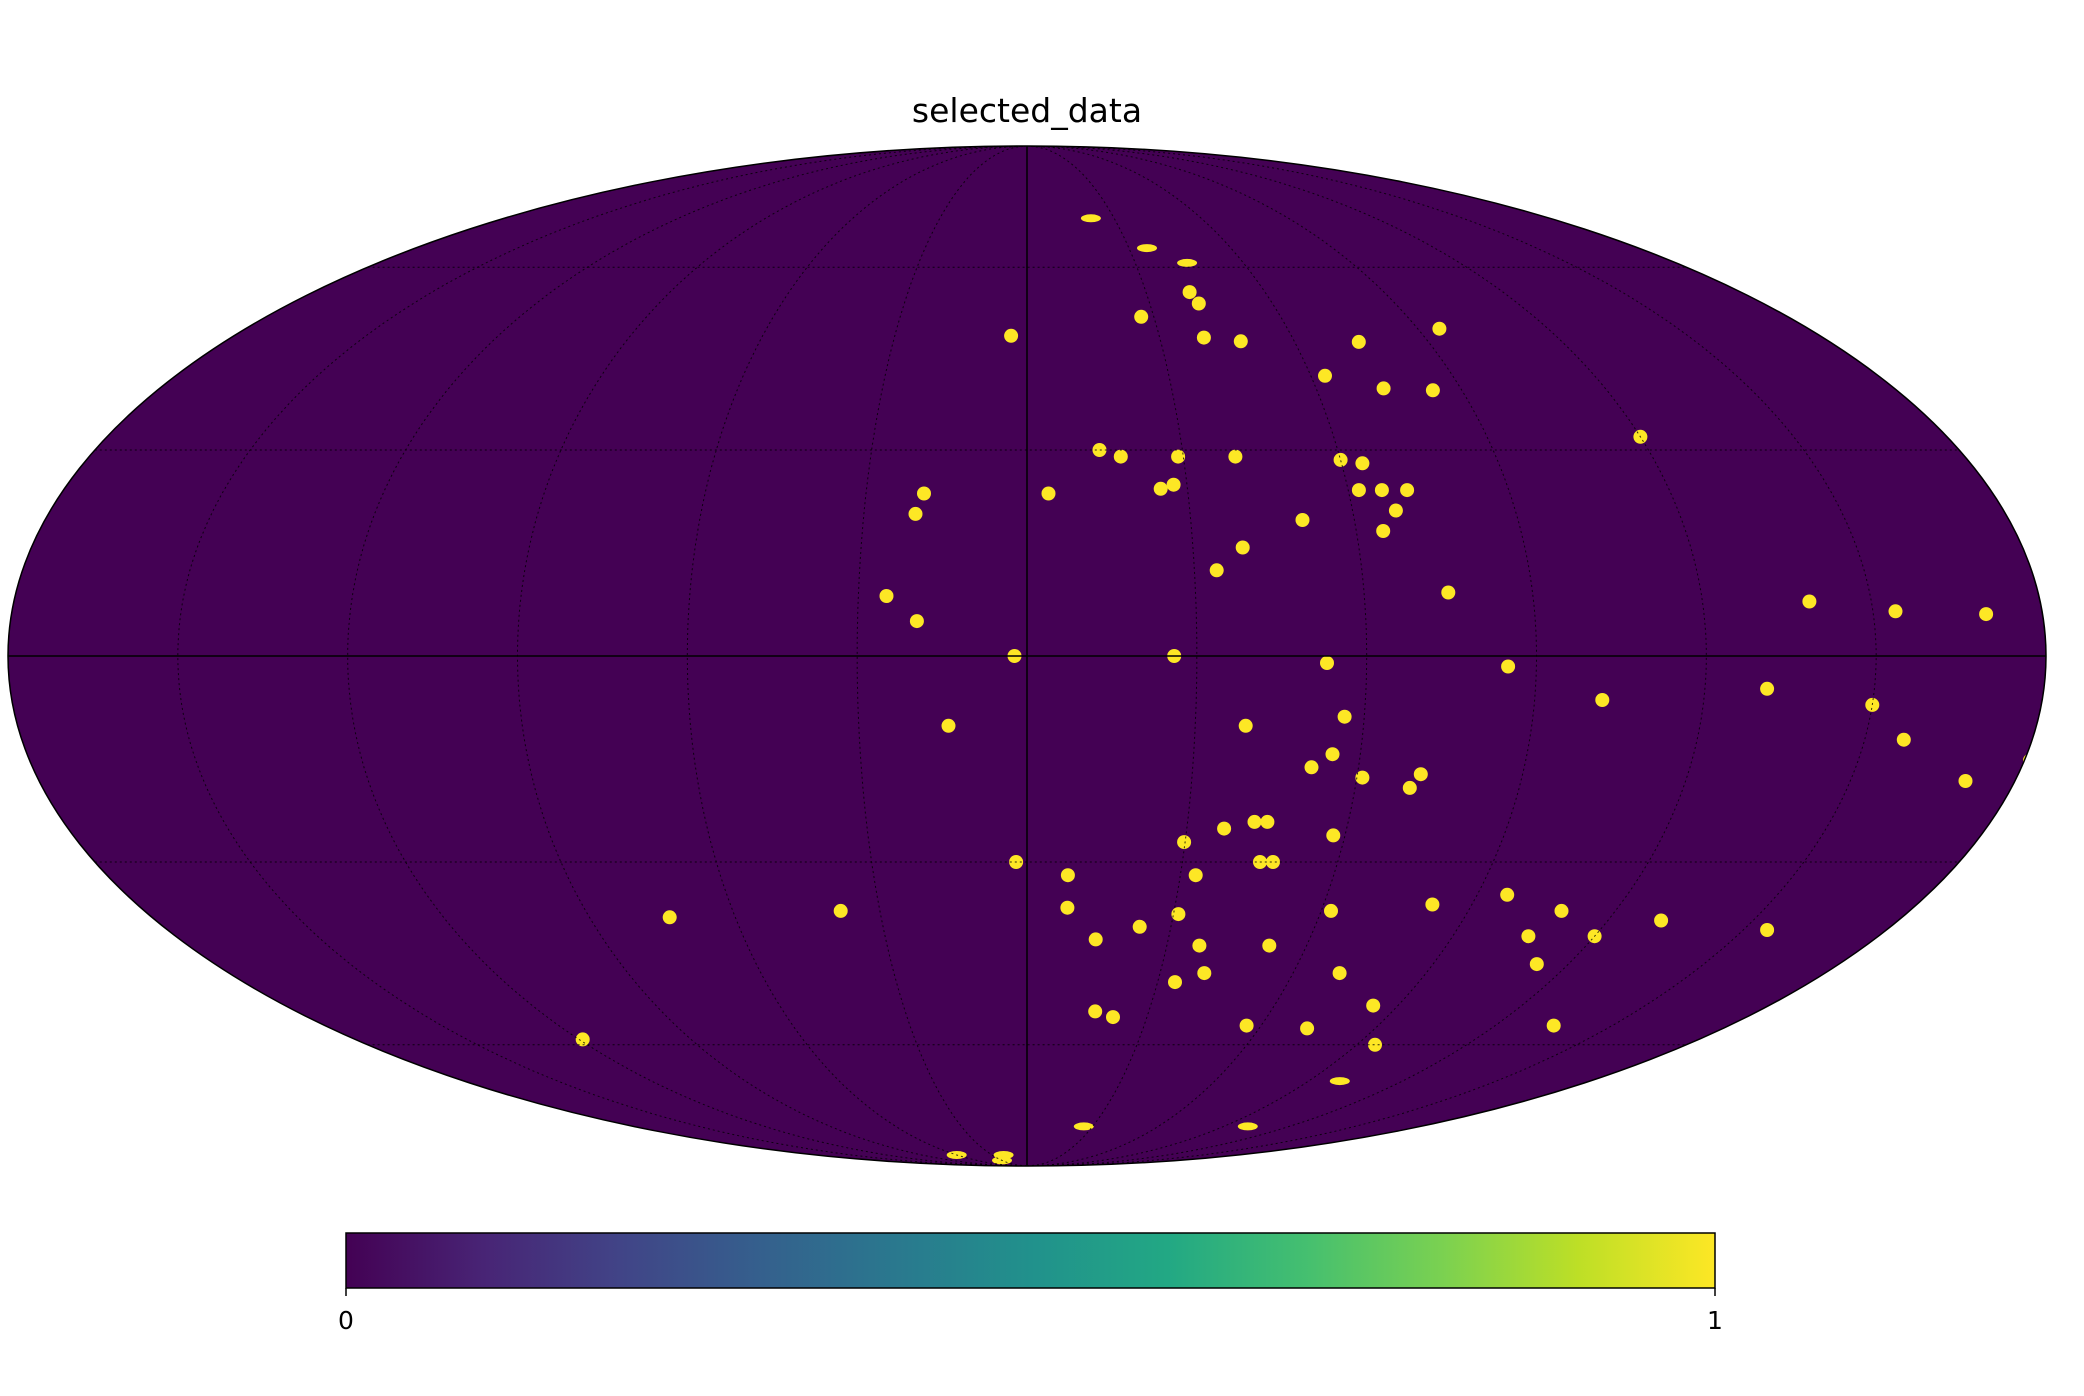 The image size is (2084, 1396). I want to click on chart-title: selected_data, so click(1027, 110).